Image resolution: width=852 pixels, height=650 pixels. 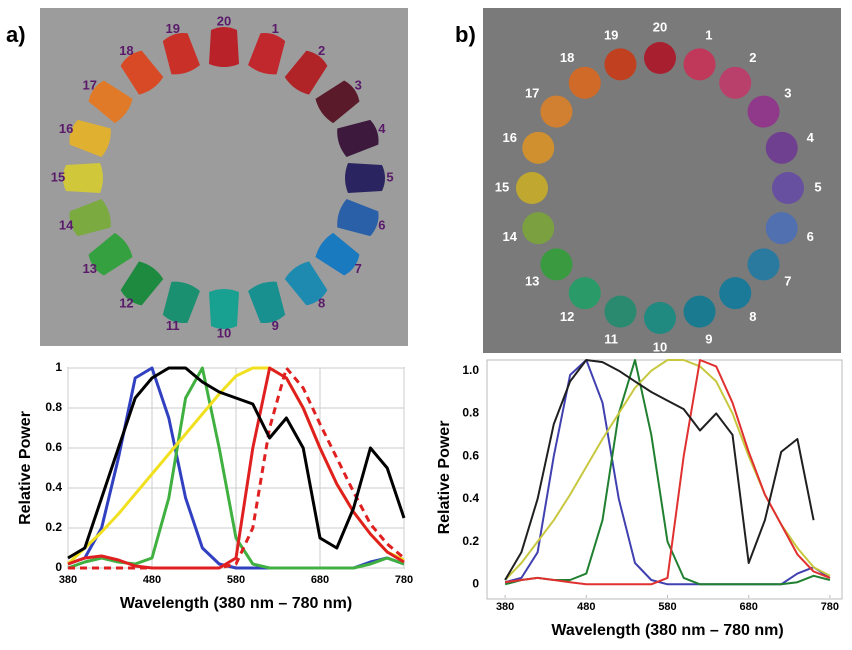 What do you see at coordinates (53, 407) in the screenshot?
I see `y-tick-label: 0.8` at bounding box center [53, 407].